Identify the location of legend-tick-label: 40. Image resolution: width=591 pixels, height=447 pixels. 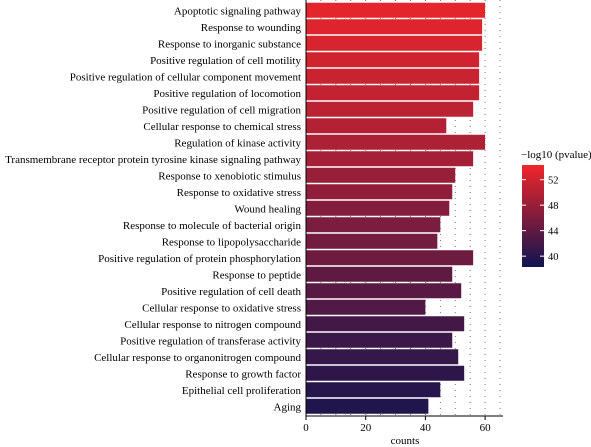
(553, 257).